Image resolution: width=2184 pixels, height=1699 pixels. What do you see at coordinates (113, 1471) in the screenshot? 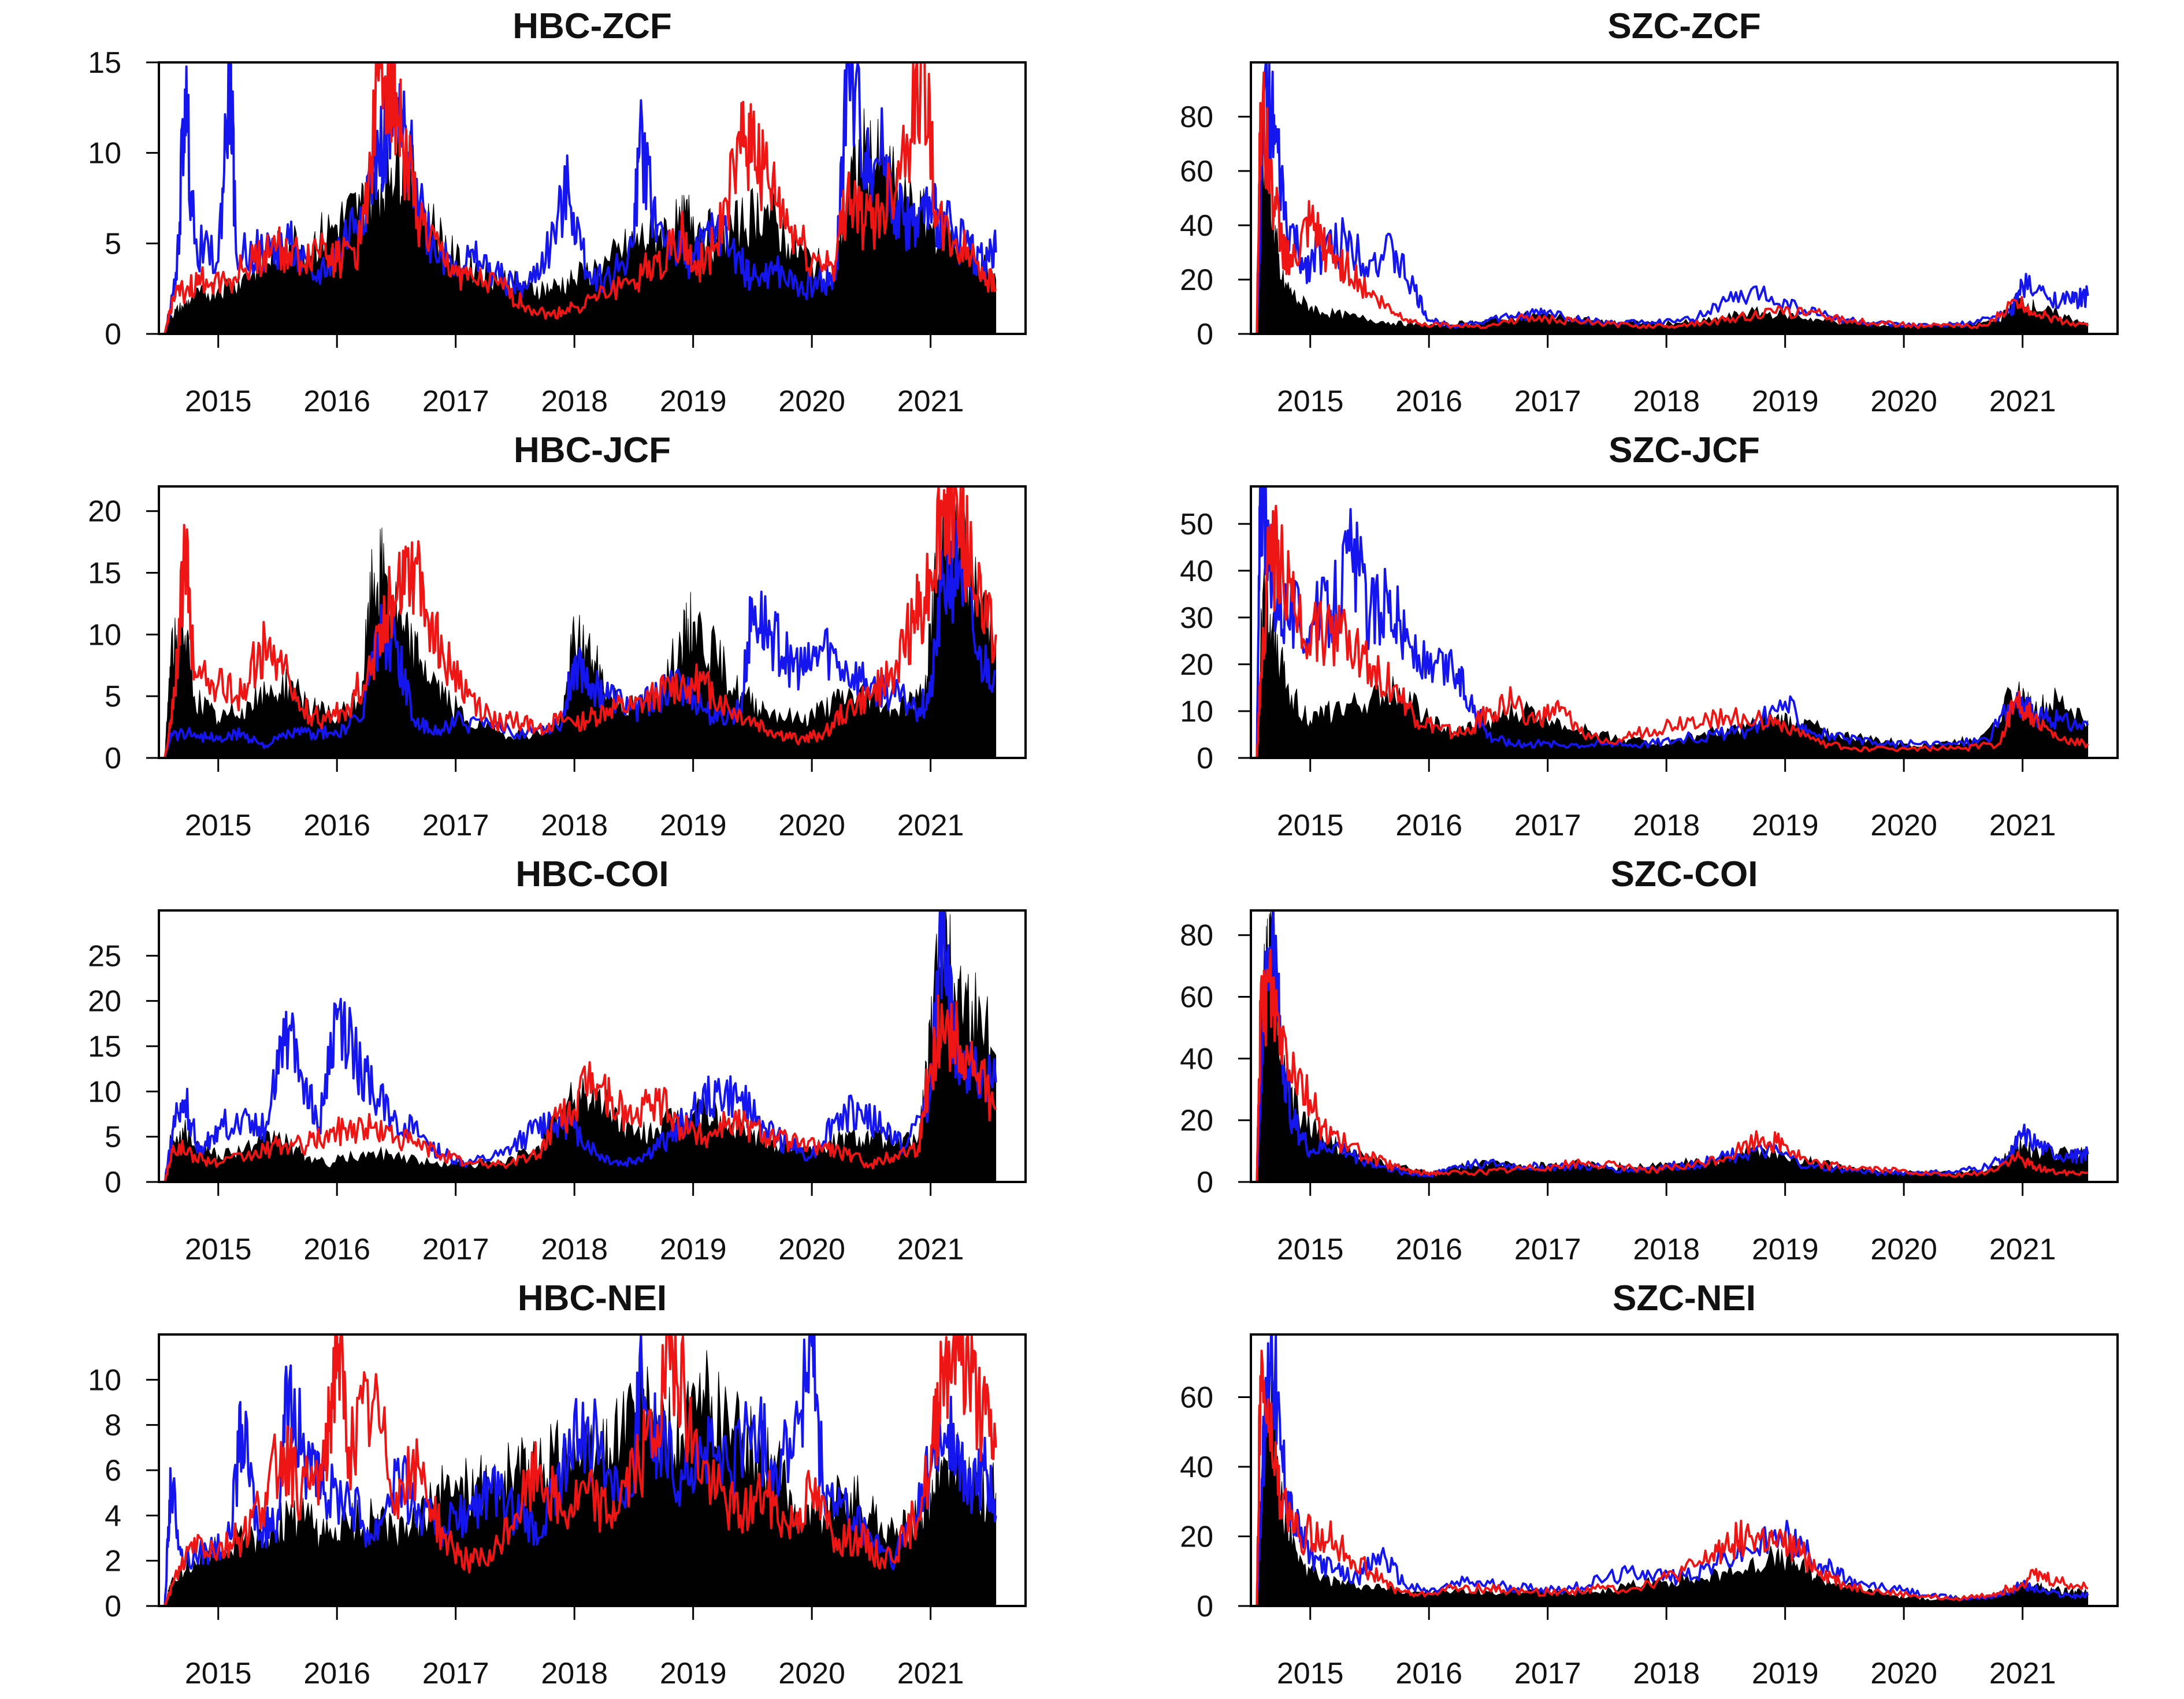
I see `y-tick-label: 6` at bounding box center [113, 1471].